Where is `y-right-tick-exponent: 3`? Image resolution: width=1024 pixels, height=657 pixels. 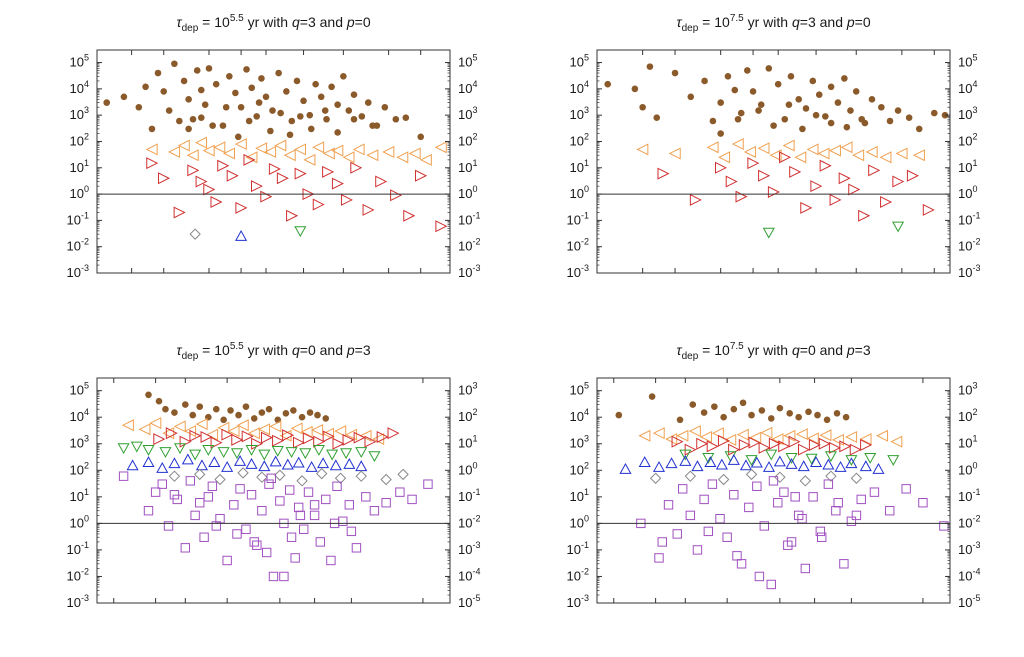
y-right-tick-exponent: 3 is located at coordinates (474, 386).